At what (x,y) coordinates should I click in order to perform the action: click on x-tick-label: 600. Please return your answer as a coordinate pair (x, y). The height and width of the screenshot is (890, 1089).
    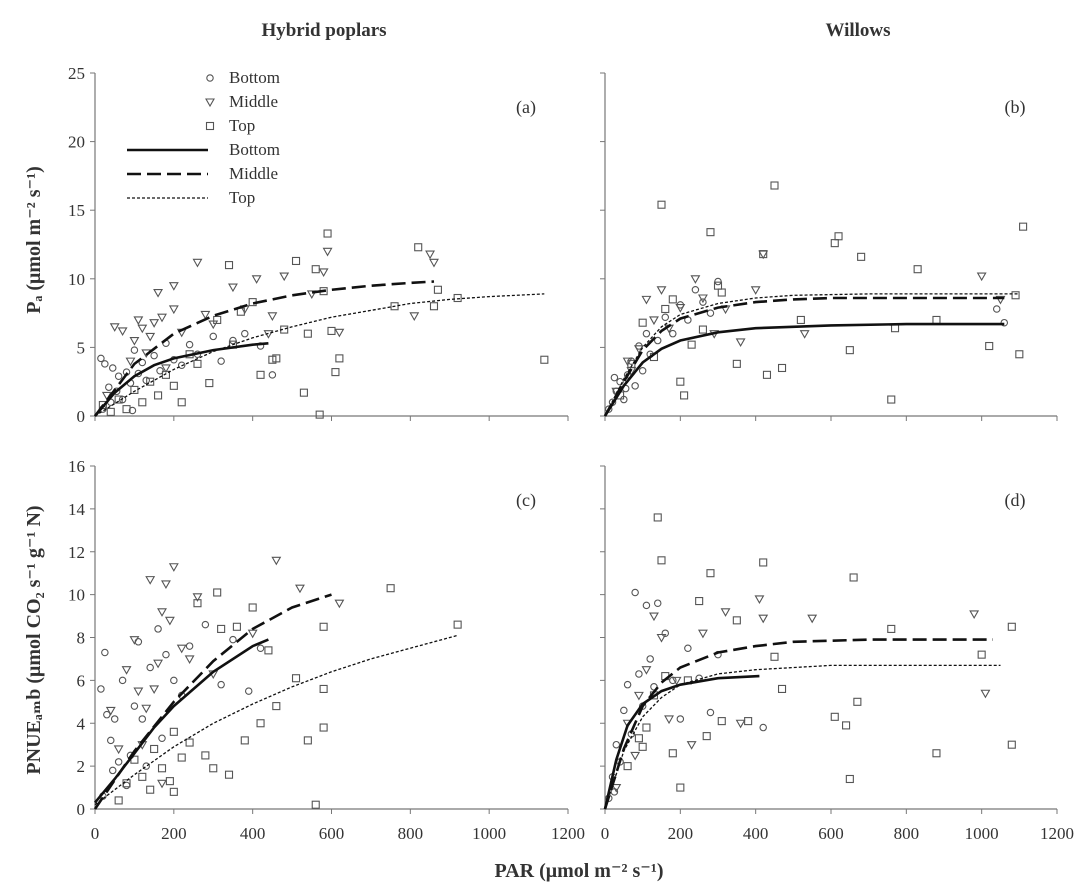
    Looking at the image, I should click on (831, 833).